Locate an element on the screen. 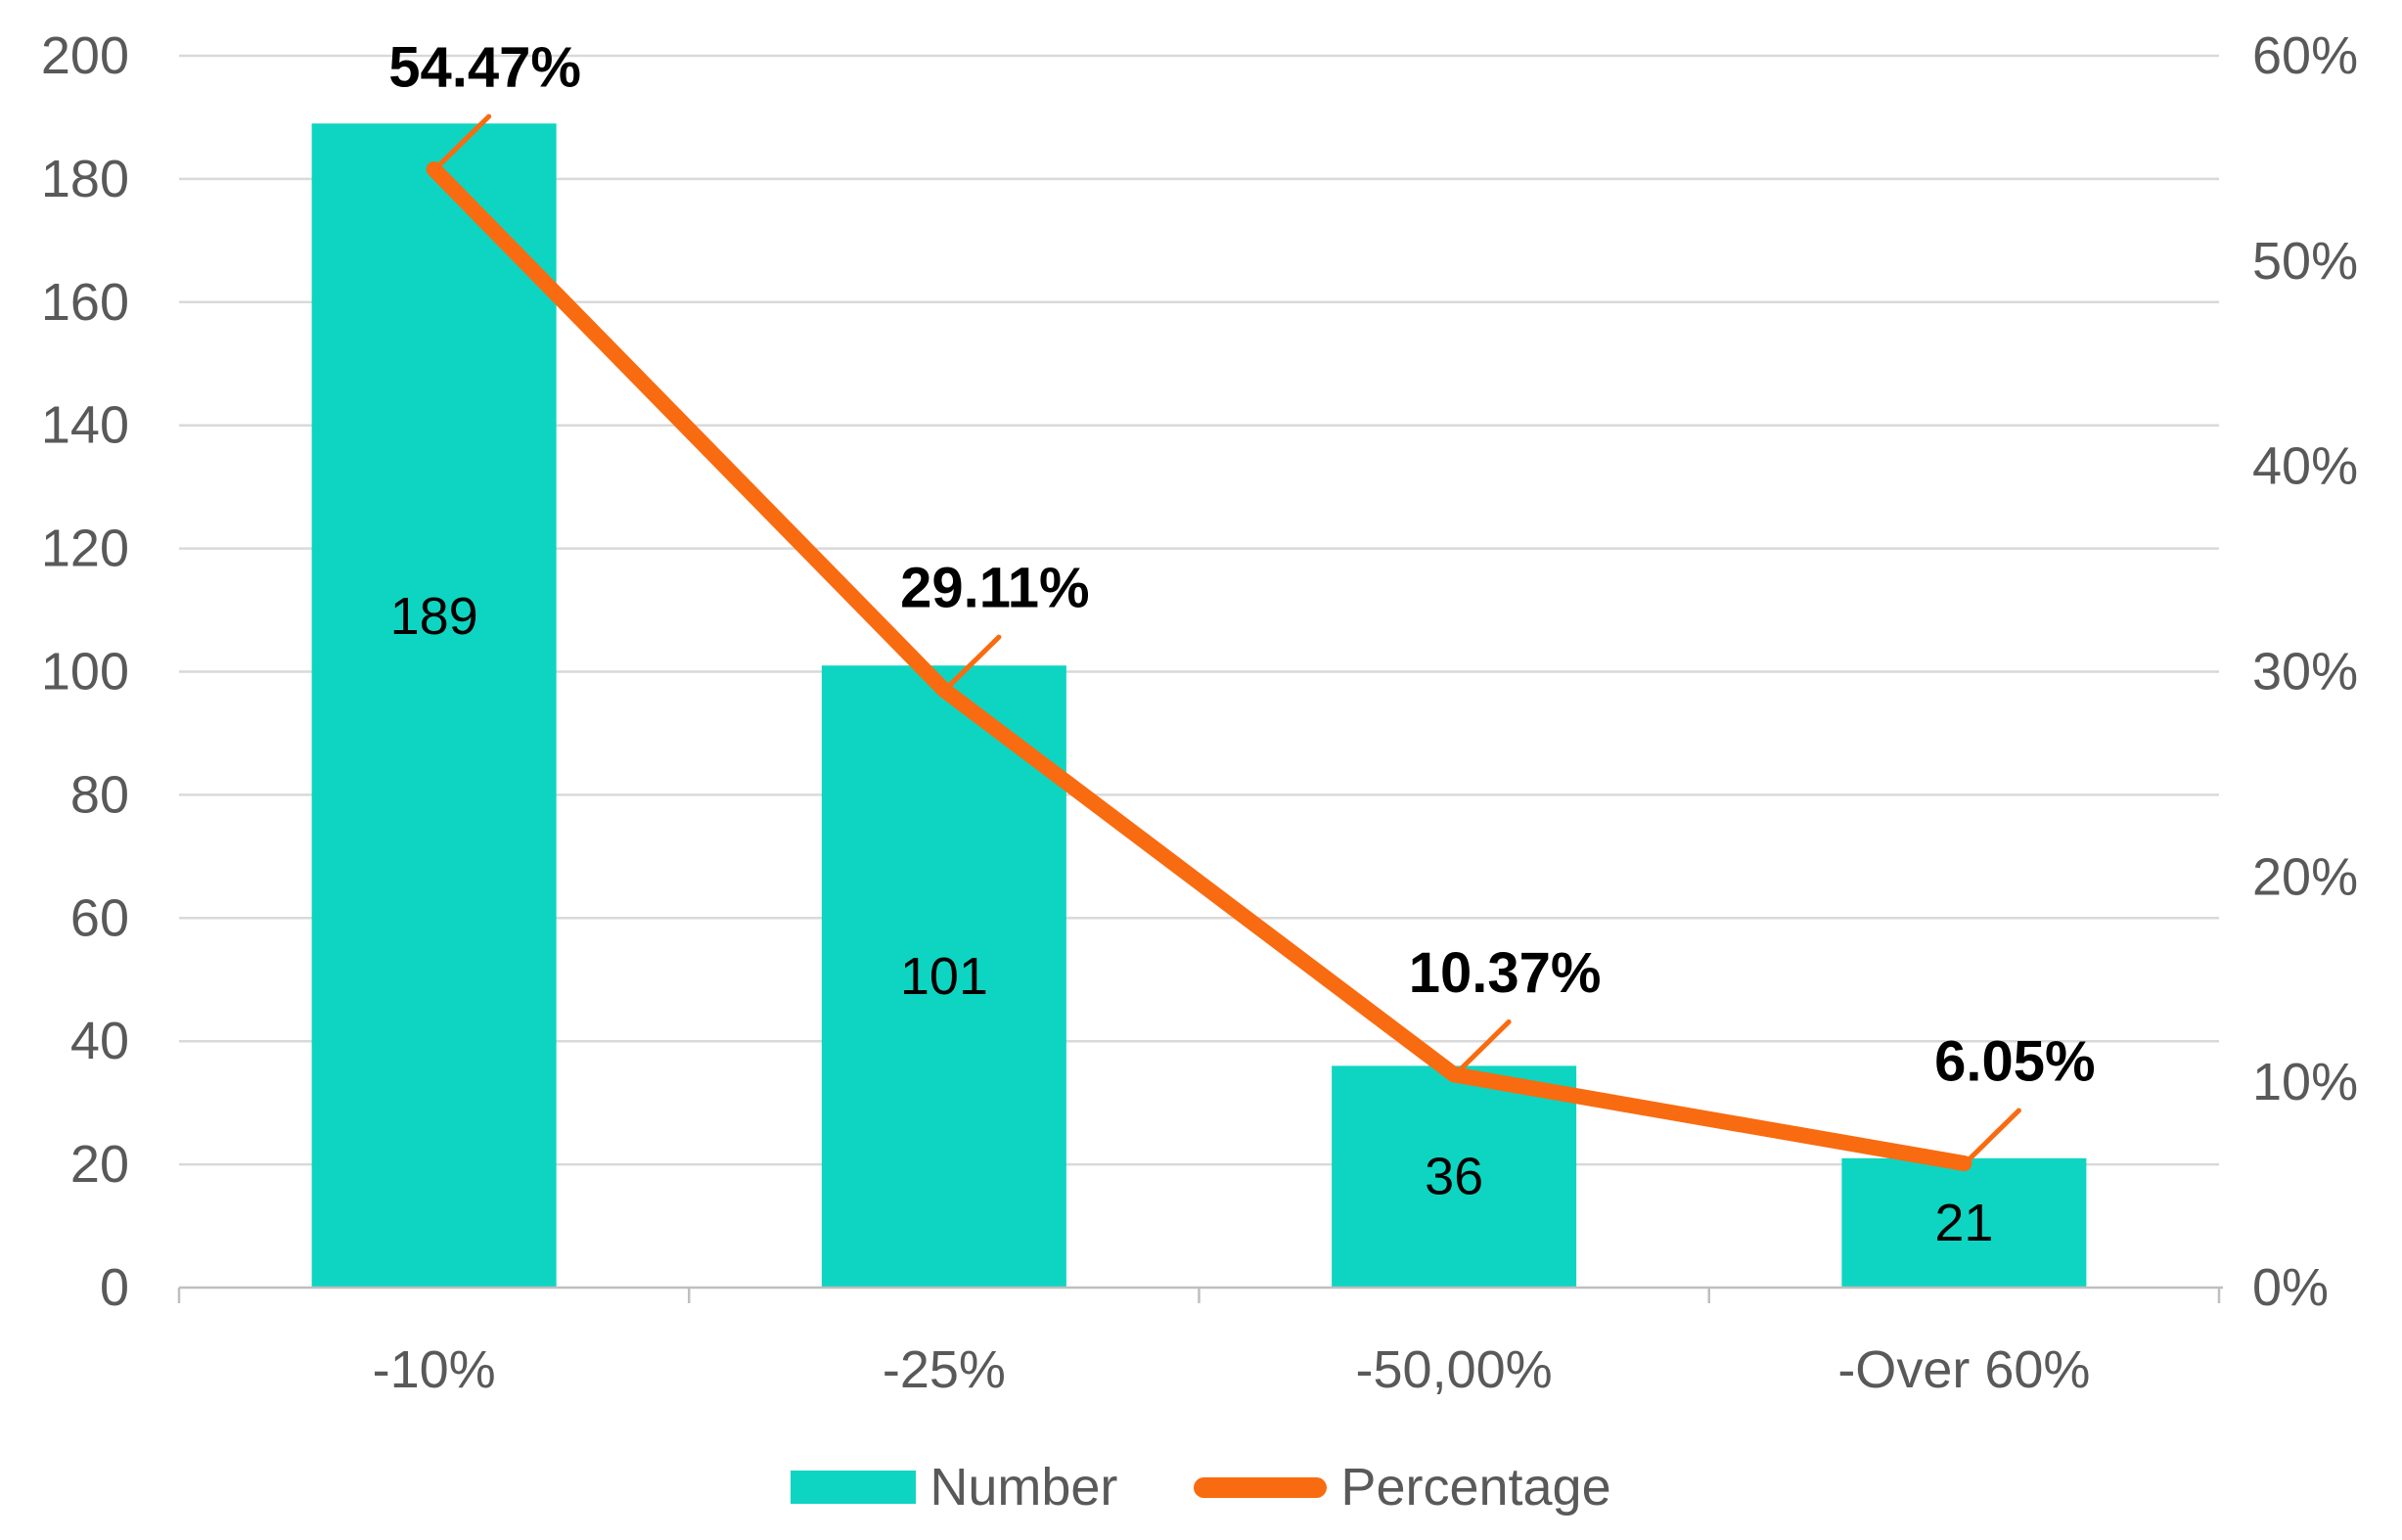 The image size is (2402, 1540). left-axis-tick-label: 140 is located at coordinates (85, 426).